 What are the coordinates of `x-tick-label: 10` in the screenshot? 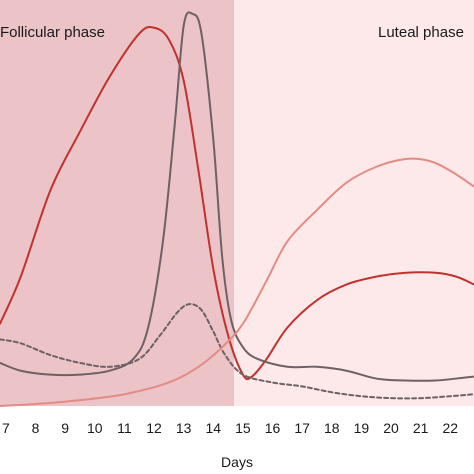 It's located at (95, 428).